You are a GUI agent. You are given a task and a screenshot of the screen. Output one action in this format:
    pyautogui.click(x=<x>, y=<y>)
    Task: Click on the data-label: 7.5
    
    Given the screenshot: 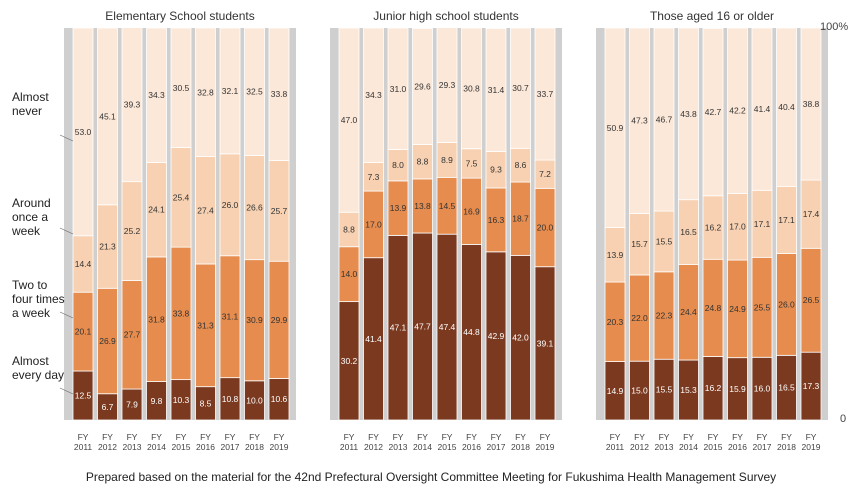 What is the action you would take?
    pyautogui.click(x=472, y=163)
    